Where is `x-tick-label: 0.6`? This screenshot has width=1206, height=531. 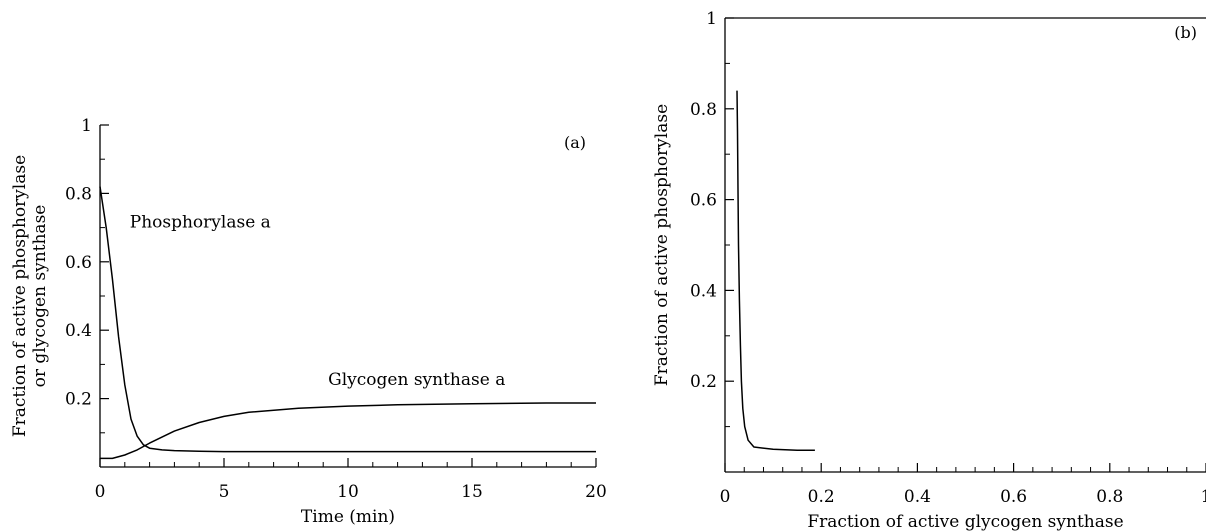
x-tick-label: 0.6 is located at coordinates (1013, 497).